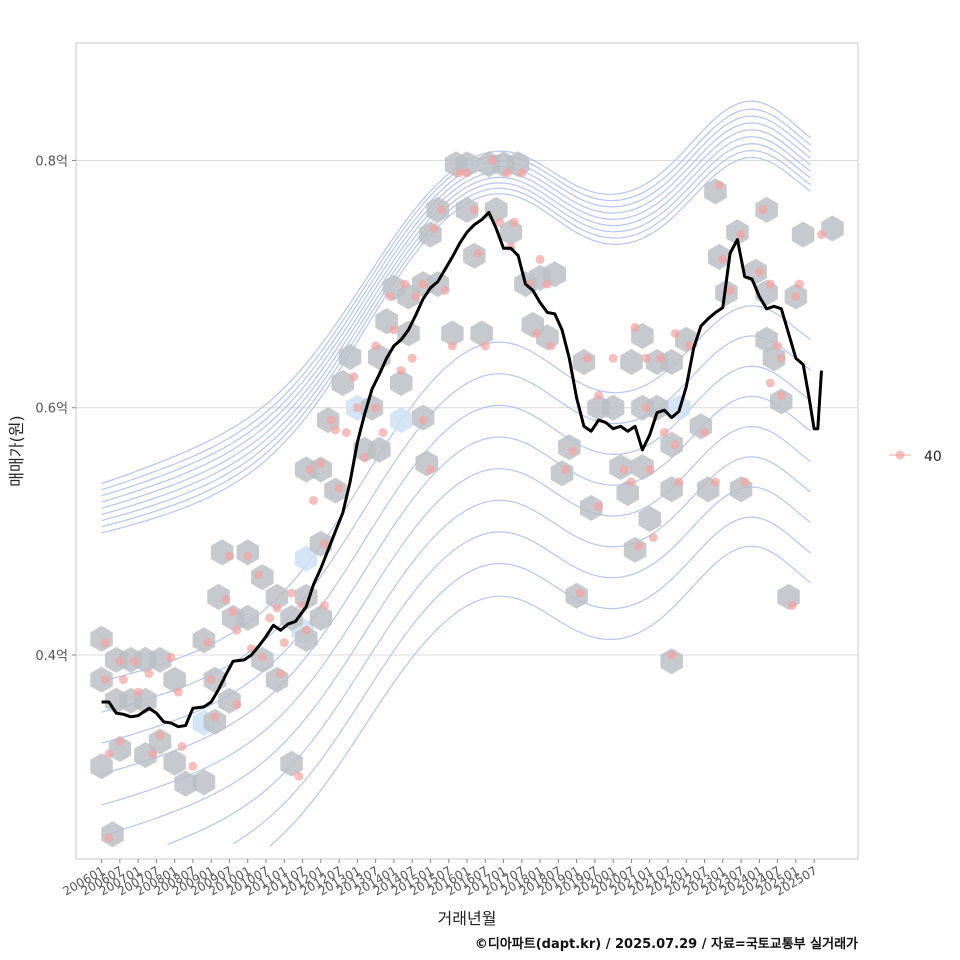  I want to click on y-tick-label: 0.4억, so click(51, 656).